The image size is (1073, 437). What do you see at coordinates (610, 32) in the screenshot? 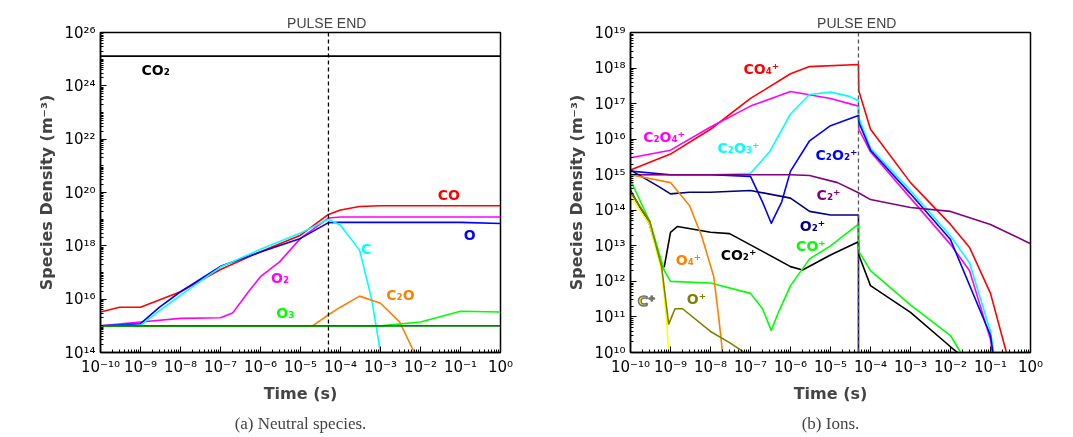
I see `y-tick-label: 10¹⁹` at bounding box center [610, 32].